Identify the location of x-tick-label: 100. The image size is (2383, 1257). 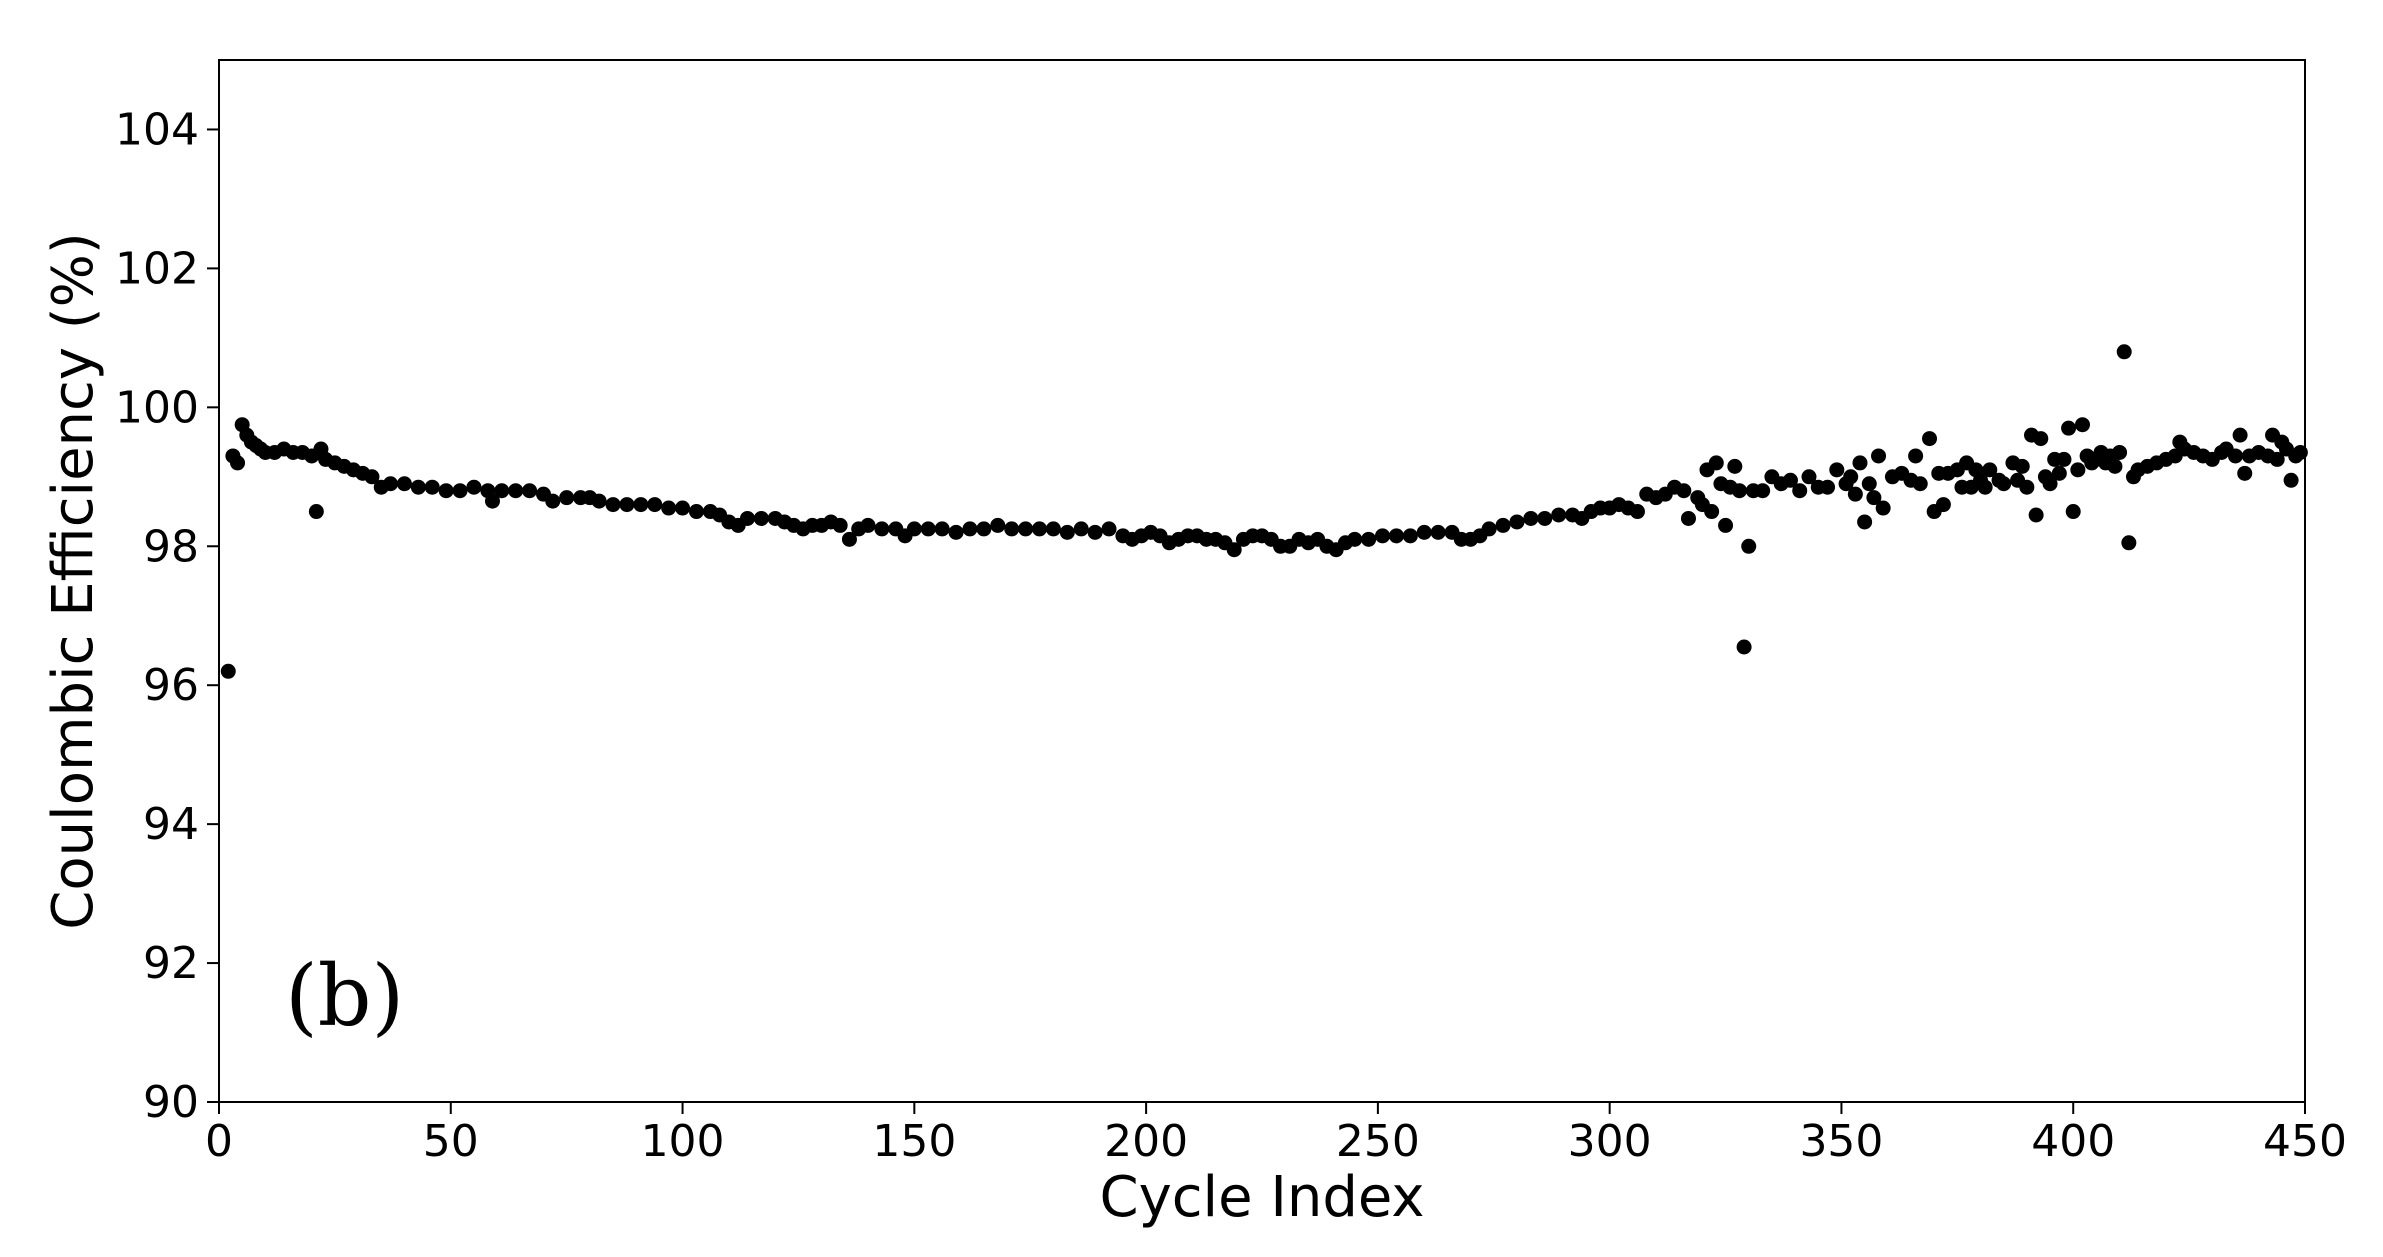
(683, 1141).